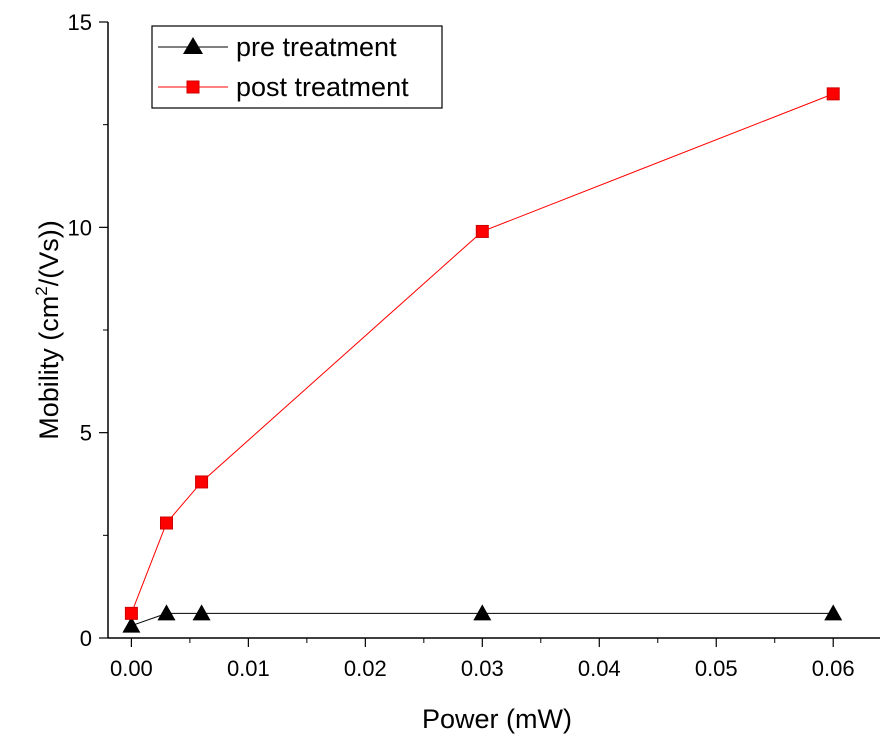 The height and width of the screenshot is (743, 896). What do you see at coordinates (316, 47) in the screenshot?
I see `legend-label-pre-treatment: pre treatment` at bounding box center [316, 47].